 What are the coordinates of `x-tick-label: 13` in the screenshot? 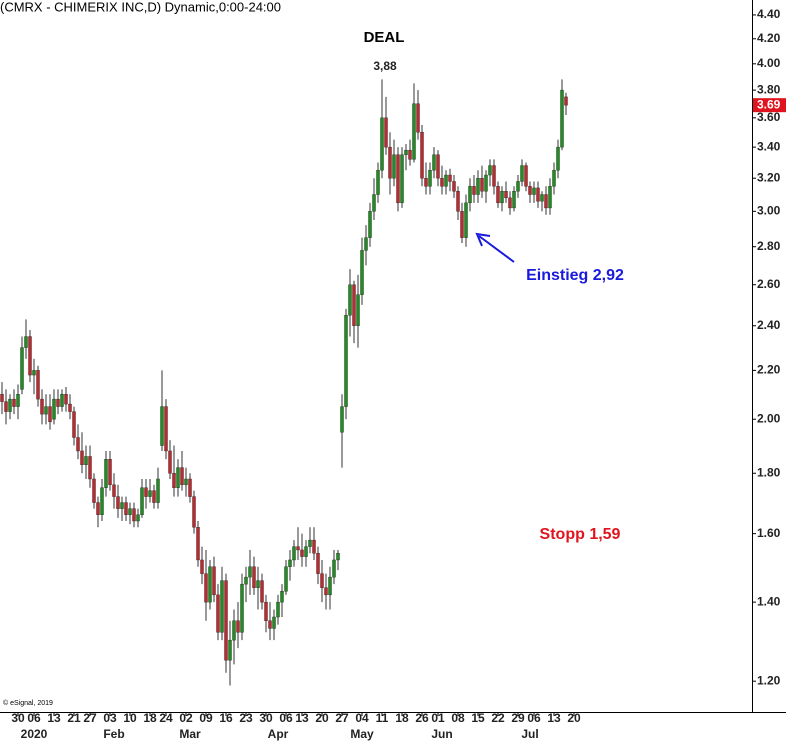 It's located at (54, 718).